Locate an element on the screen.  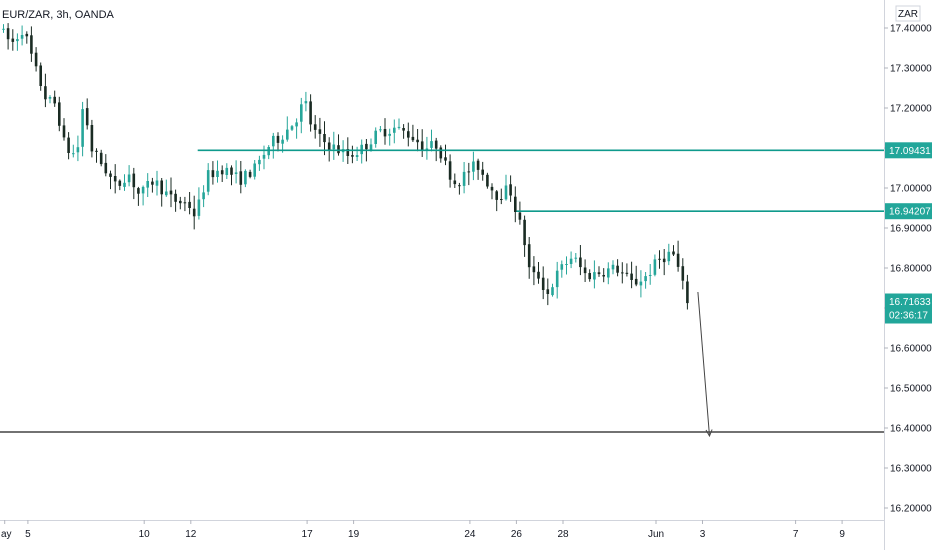
level-price-label: 16.94207 is located at coordinates (910, 212).